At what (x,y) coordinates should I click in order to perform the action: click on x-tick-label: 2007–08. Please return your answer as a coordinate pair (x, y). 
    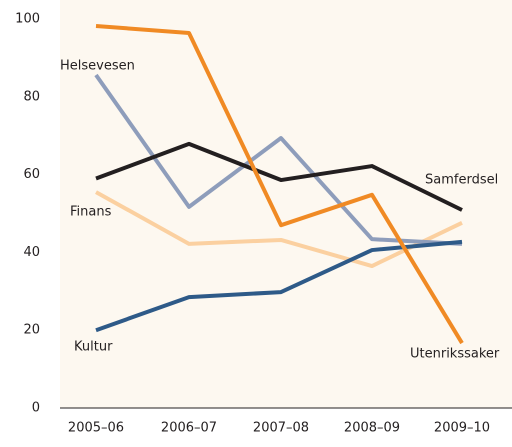
    Looking at the image, I should click on (281, 428).